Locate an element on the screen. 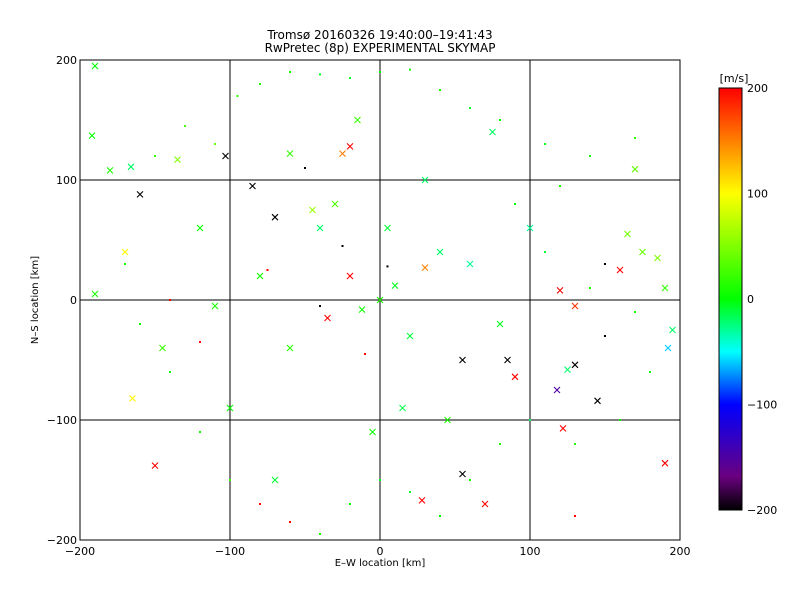 This screenshot has height=600, width=800. x-tick-label: −200 is located at coordinates (80, 551).